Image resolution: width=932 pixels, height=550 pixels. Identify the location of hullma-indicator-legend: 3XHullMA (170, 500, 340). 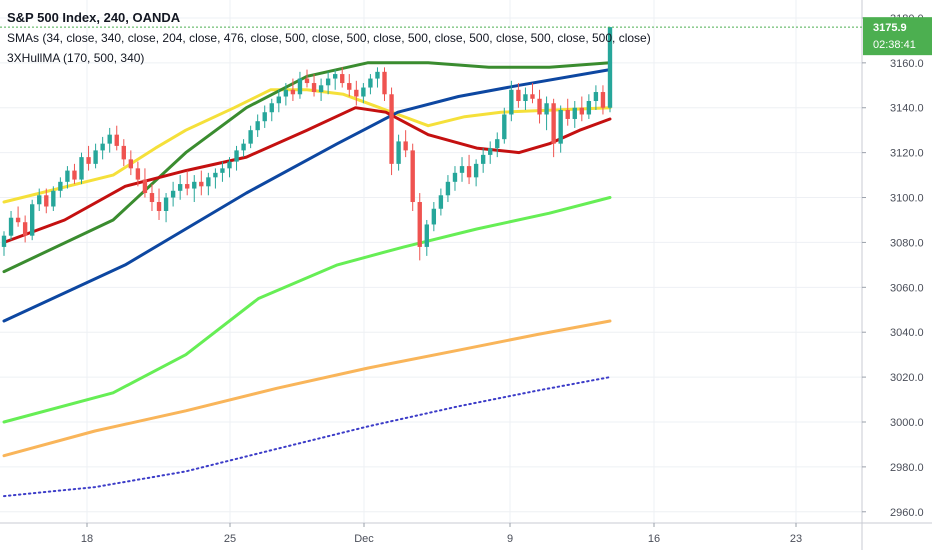
(75, 58).